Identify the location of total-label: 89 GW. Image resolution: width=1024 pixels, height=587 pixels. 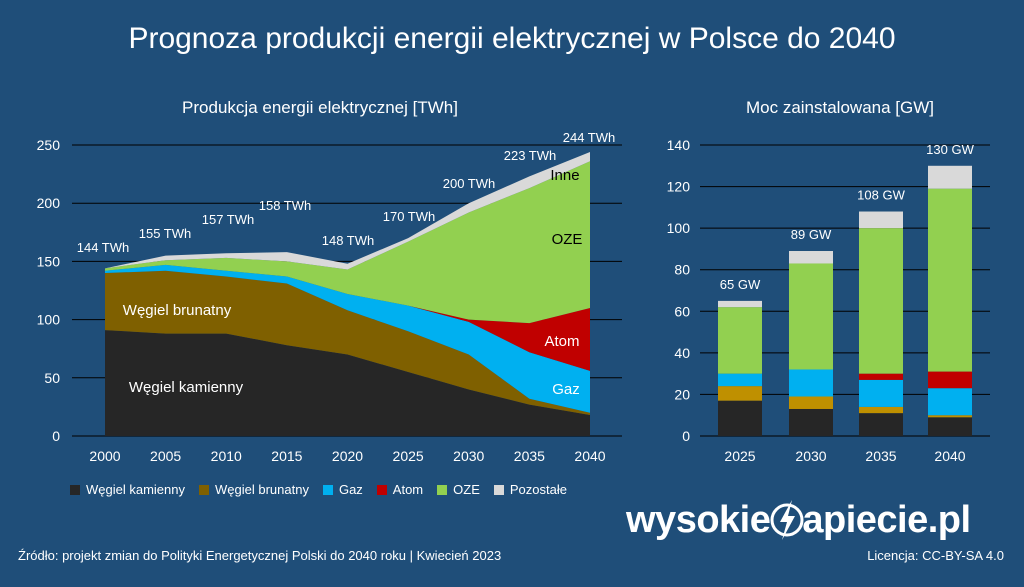
(811, 234).